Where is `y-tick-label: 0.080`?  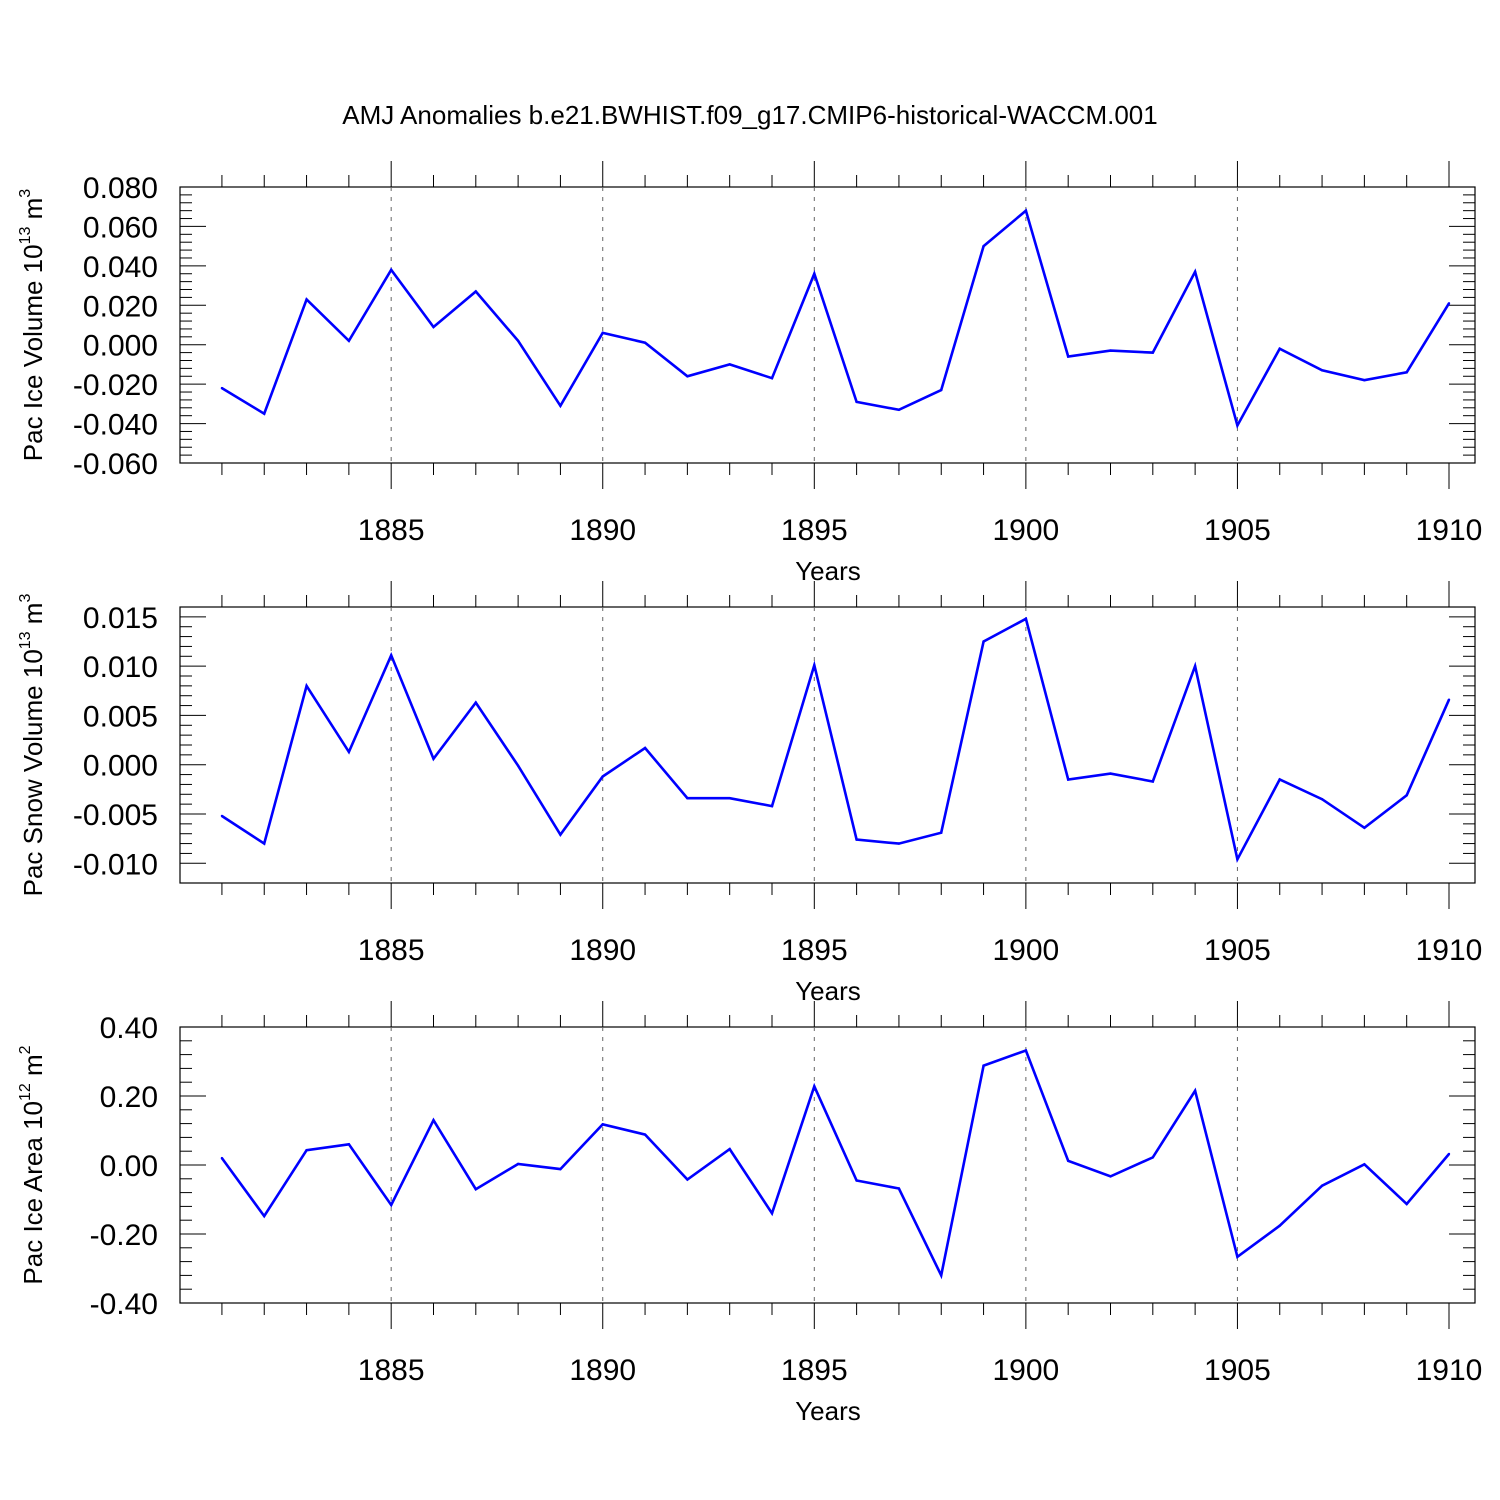 y-tick-label: 0.080 is located at coordinates (120, 188).